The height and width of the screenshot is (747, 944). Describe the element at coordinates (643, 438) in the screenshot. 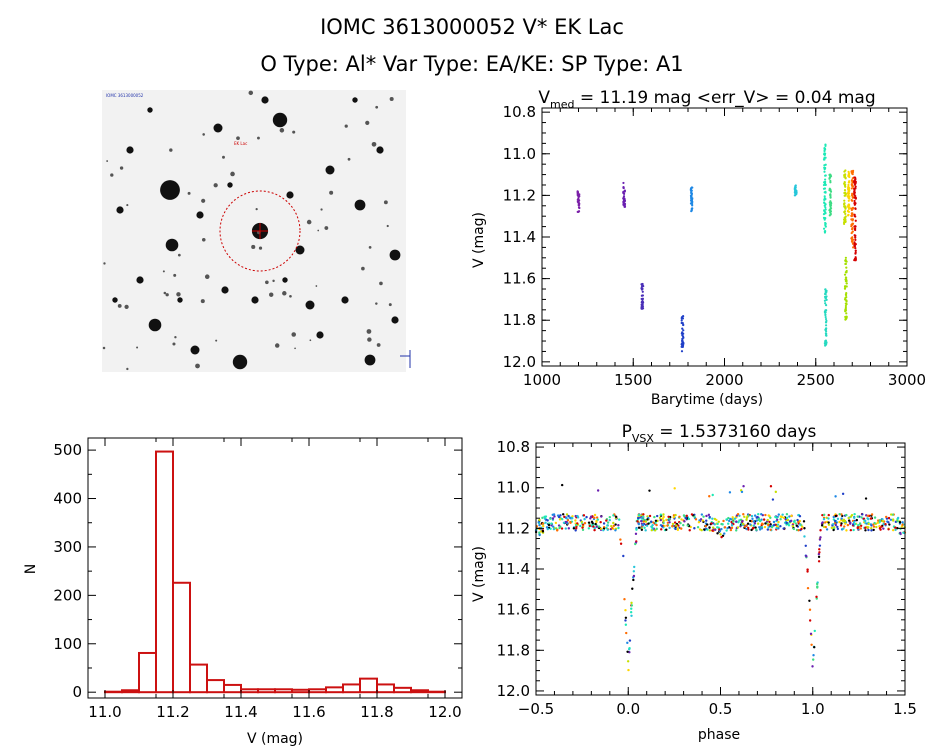

I see `phased-title-sub: VSX` at that location.